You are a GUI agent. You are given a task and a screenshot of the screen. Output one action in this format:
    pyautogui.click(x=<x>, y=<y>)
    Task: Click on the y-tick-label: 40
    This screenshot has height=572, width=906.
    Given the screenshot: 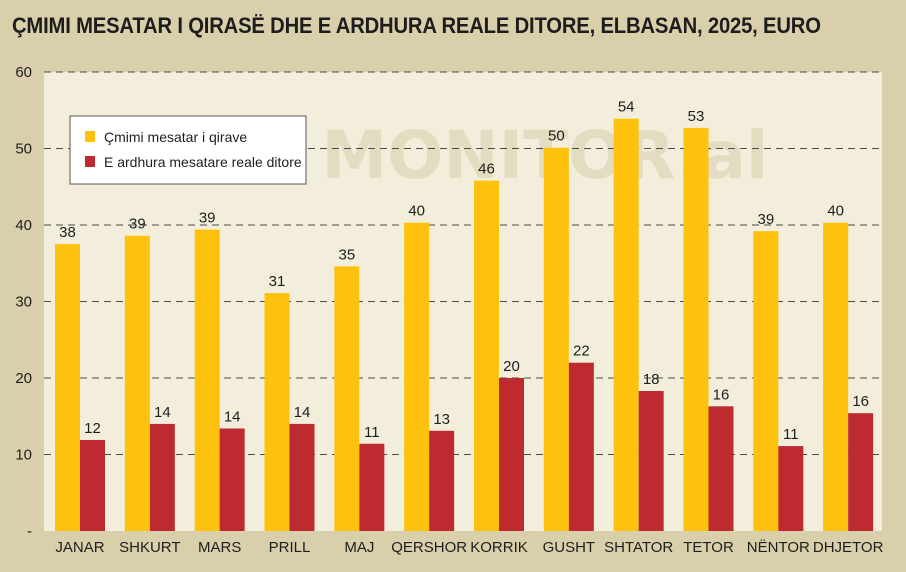 What is the action you would take?
    pyautogui.click(x=23, y=225)
    